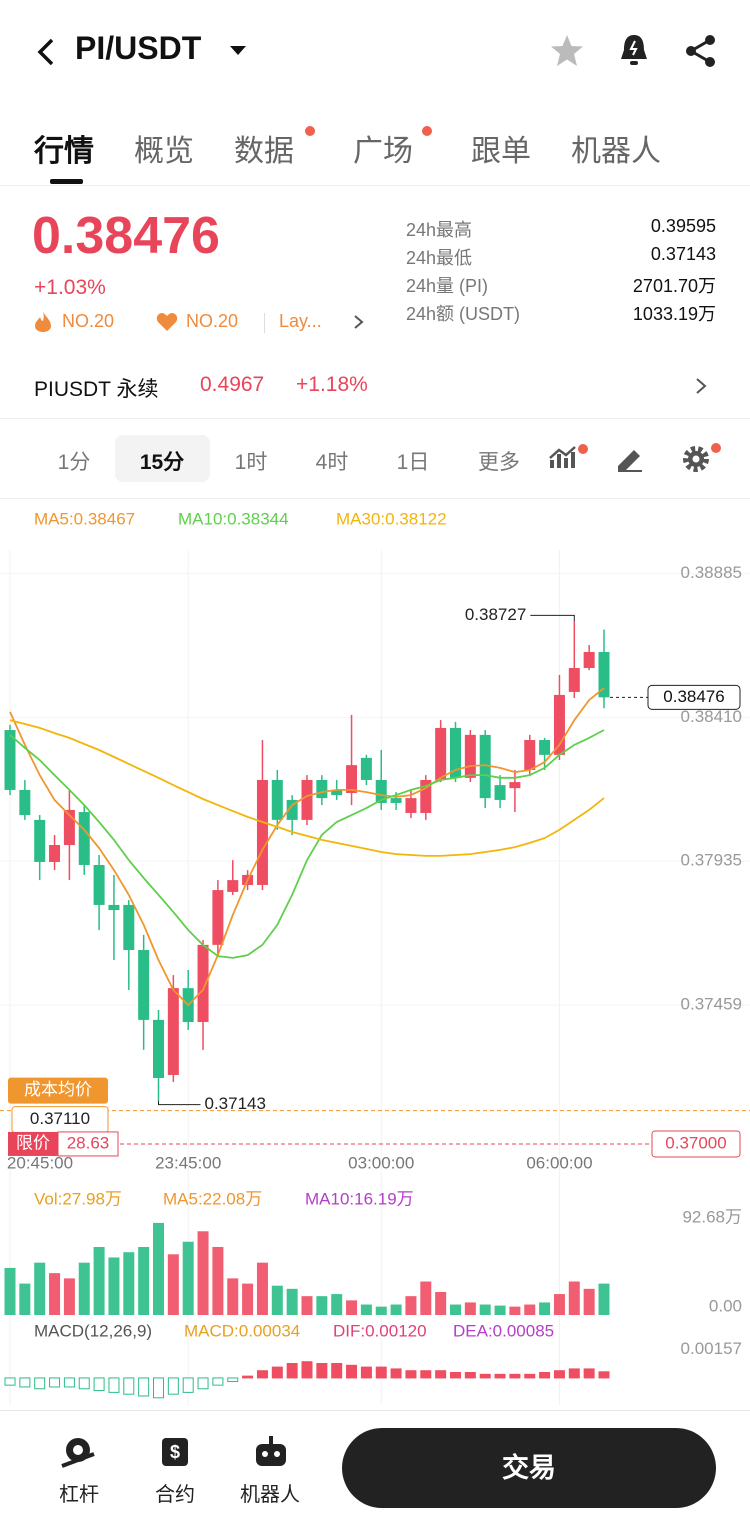 The image size is (750, 1528). I want to click on y-tick-label: 0.38885, so click(711, 572).